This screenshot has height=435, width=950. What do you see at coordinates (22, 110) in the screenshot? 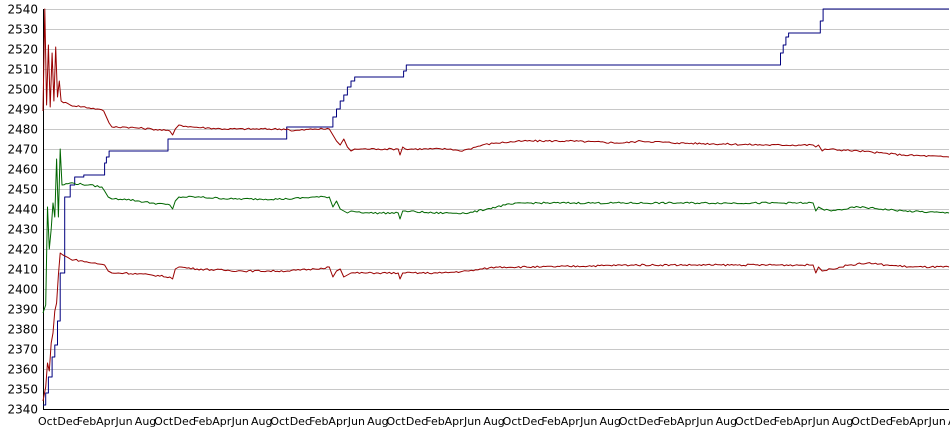
I see `y-tick-label: 2490` at bounding box center [22, 110].